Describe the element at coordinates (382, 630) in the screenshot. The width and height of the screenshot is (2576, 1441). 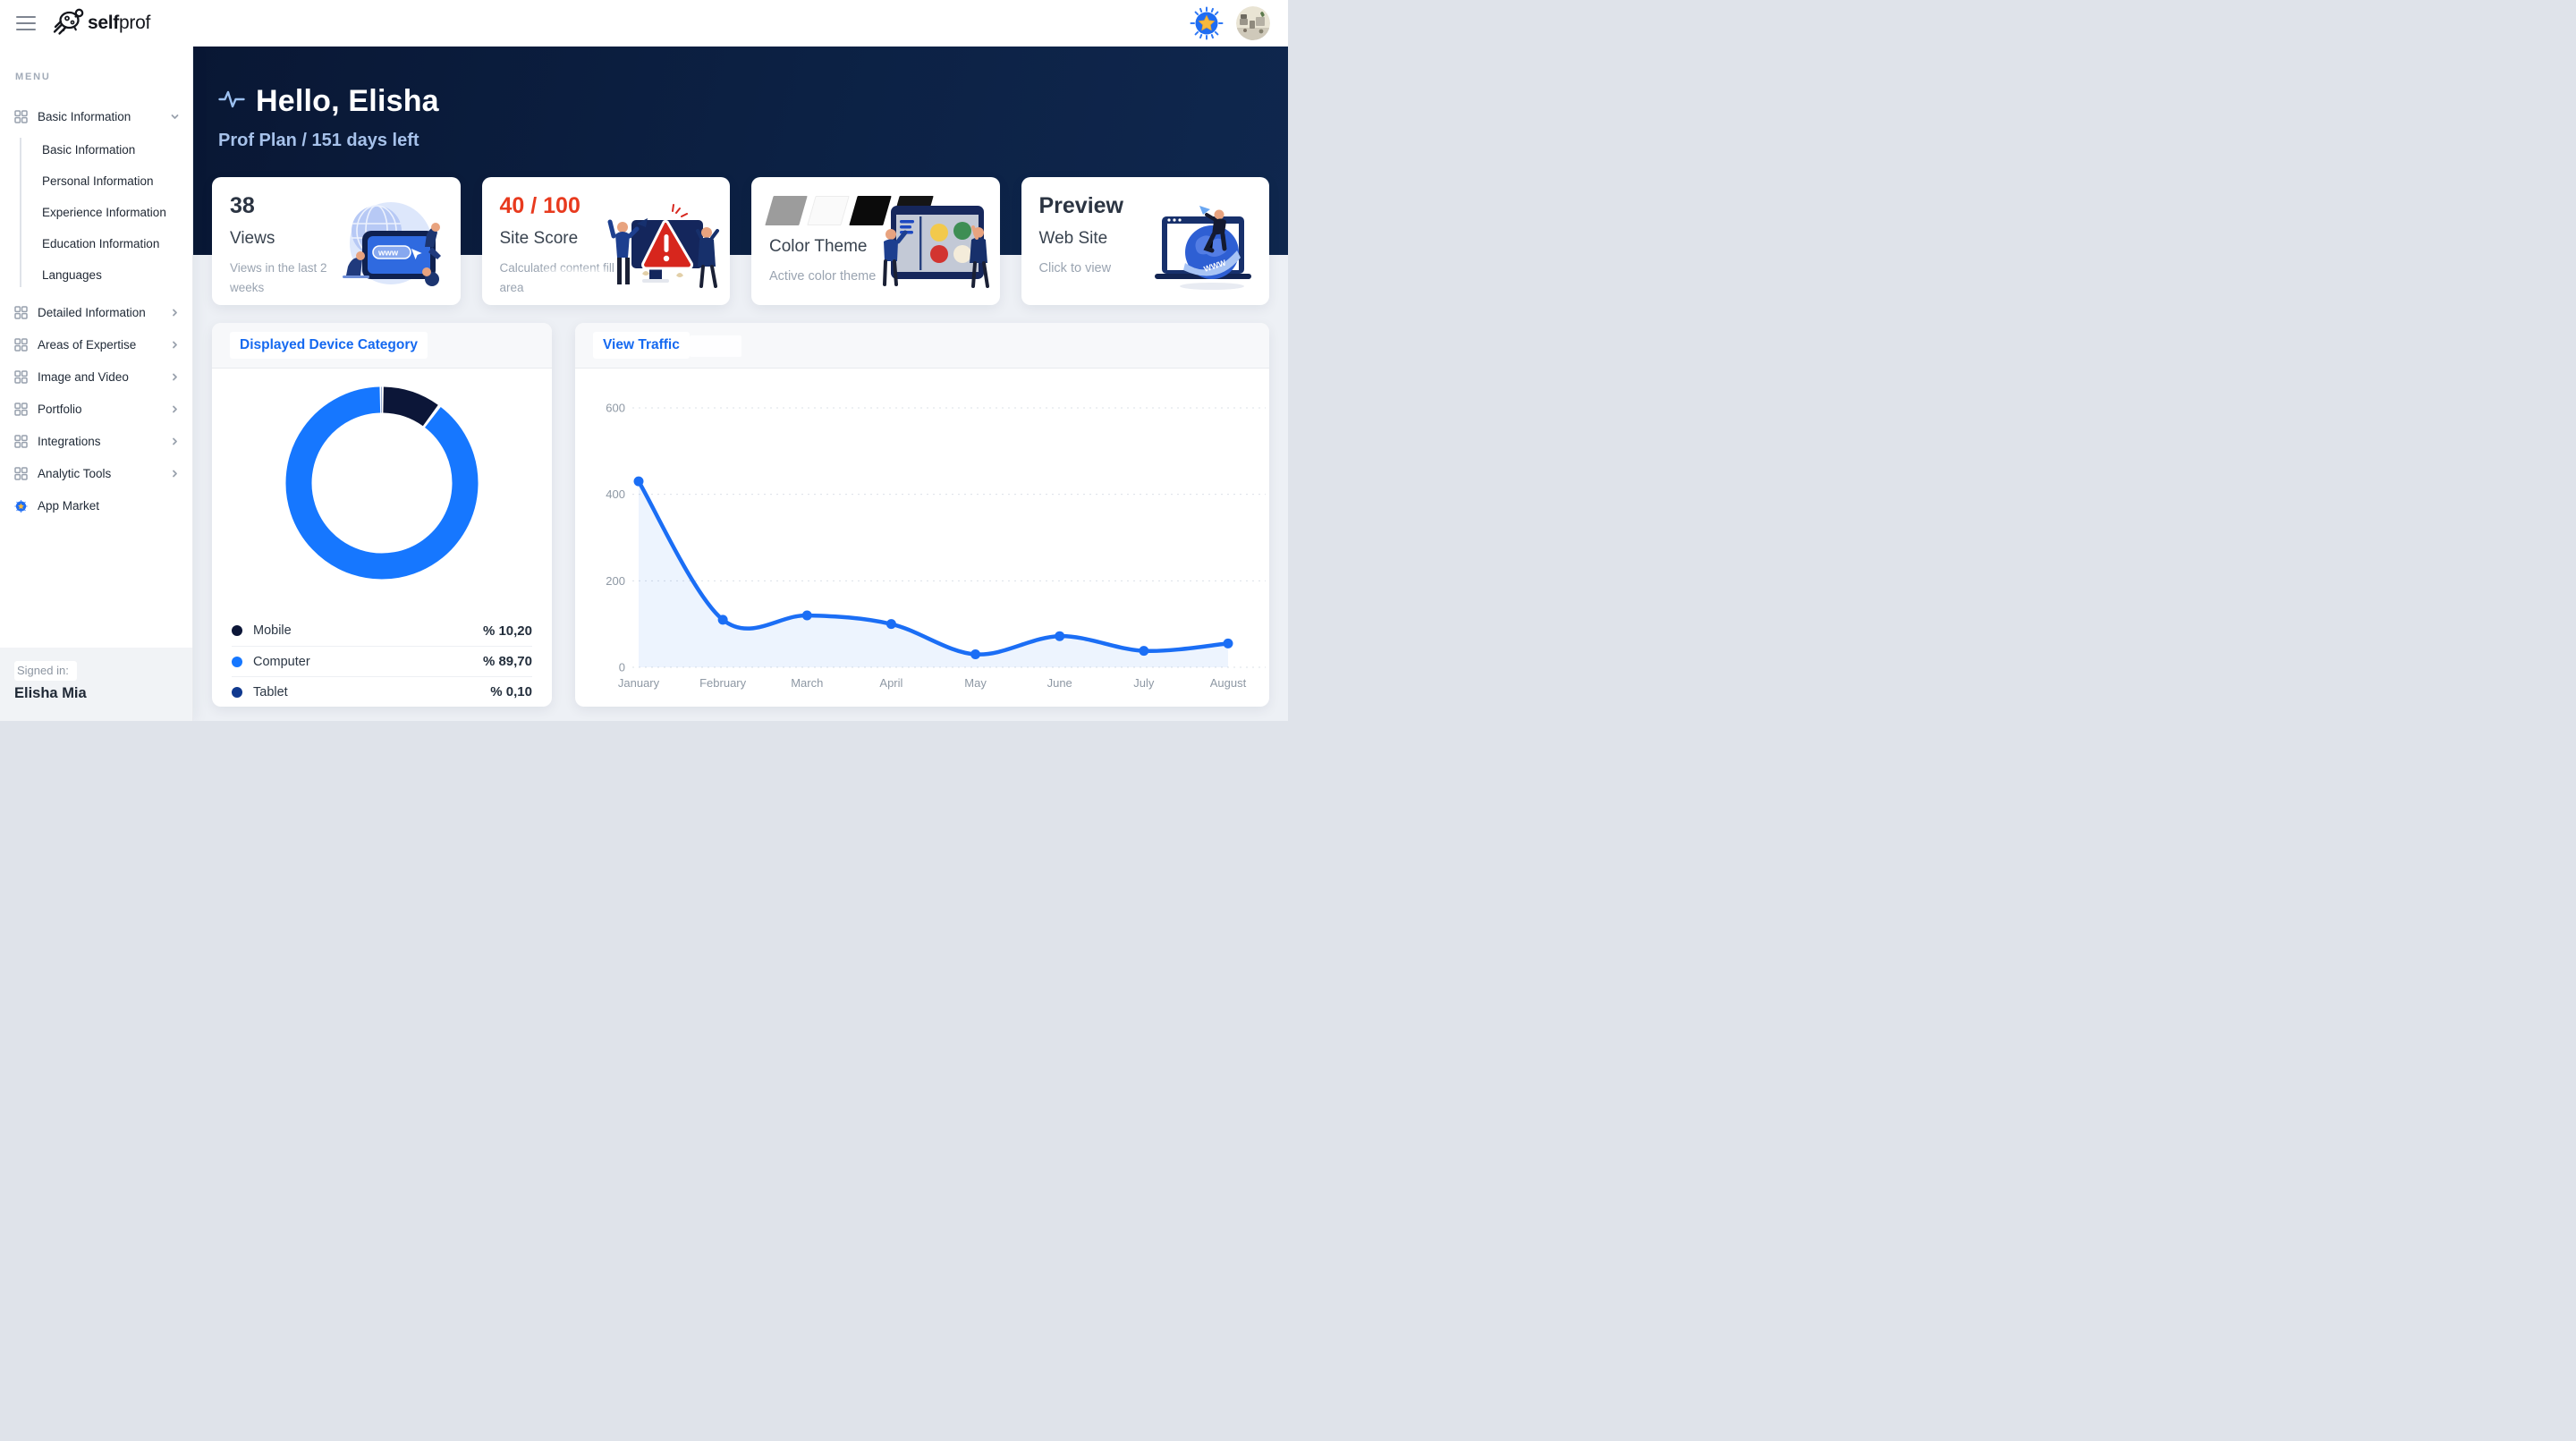
I see `legend-row-mobile: Mobile % 10,20` at that location.